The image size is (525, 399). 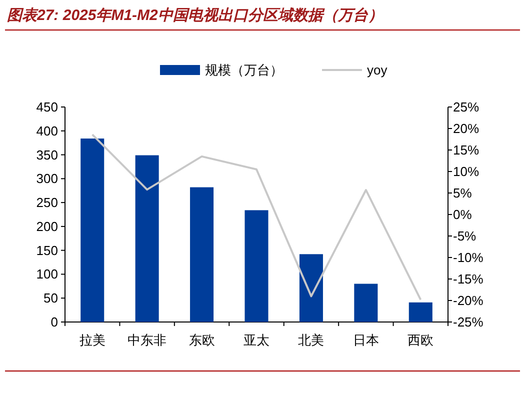 I want to click on y2-tick-label: 20%, so click(x=466, y=128).